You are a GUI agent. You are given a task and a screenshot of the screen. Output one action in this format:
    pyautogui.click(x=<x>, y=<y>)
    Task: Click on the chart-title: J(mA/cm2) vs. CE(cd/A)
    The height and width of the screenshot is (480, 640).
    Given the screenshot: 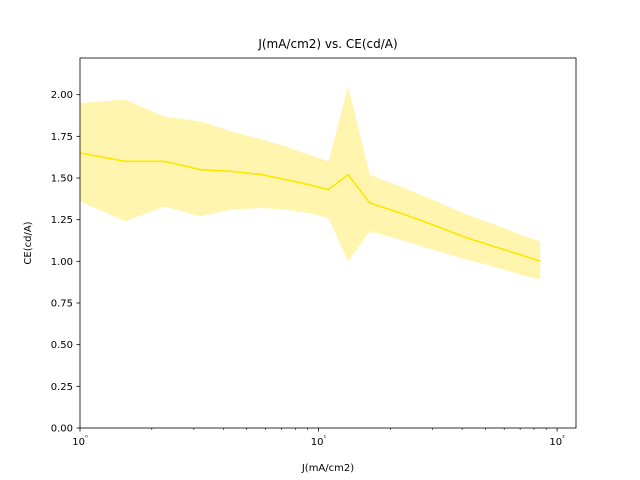 What is the action you would take?
    pyautogui.click(x=327, y=44)
    